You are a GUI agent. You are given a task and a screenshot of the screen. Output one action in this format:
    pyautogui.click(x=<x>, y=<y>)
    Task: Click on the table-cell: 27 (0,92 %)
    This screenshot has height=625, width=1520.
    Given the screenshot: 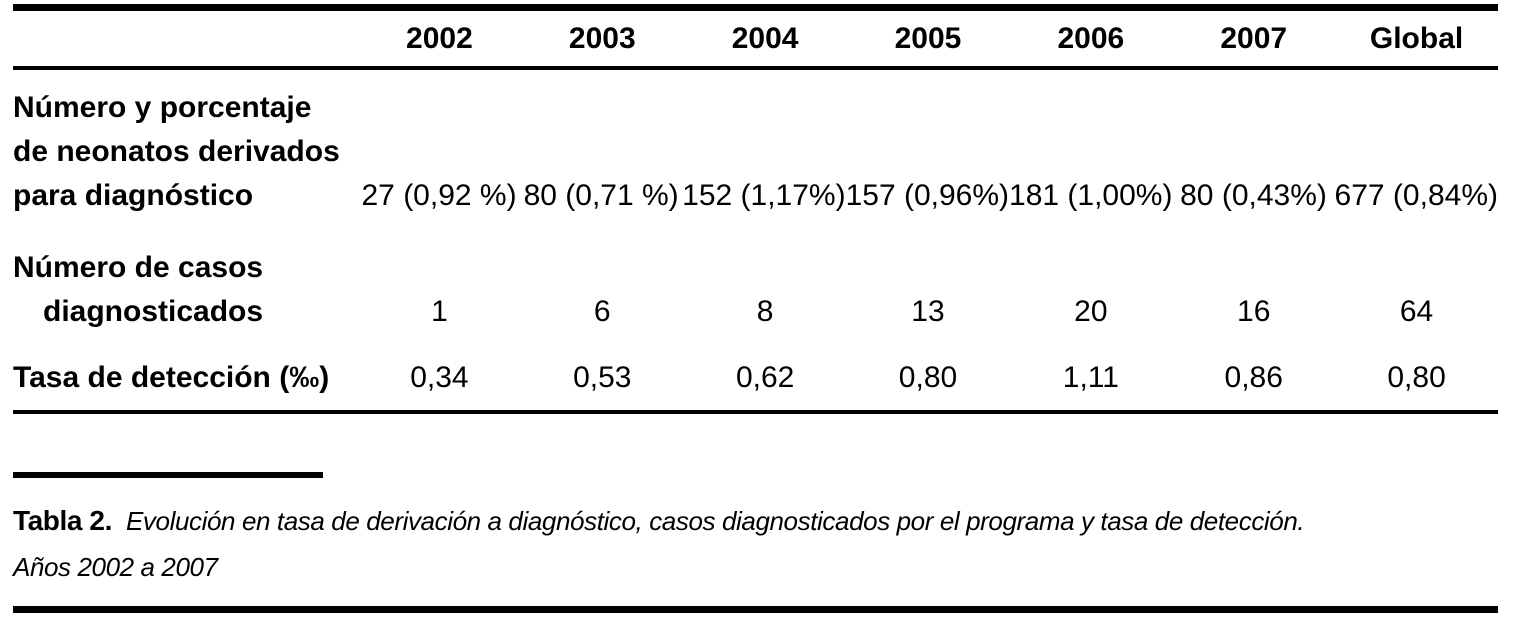 What is the action you would take?
    pyautogui.click(x=439, y=195)
    